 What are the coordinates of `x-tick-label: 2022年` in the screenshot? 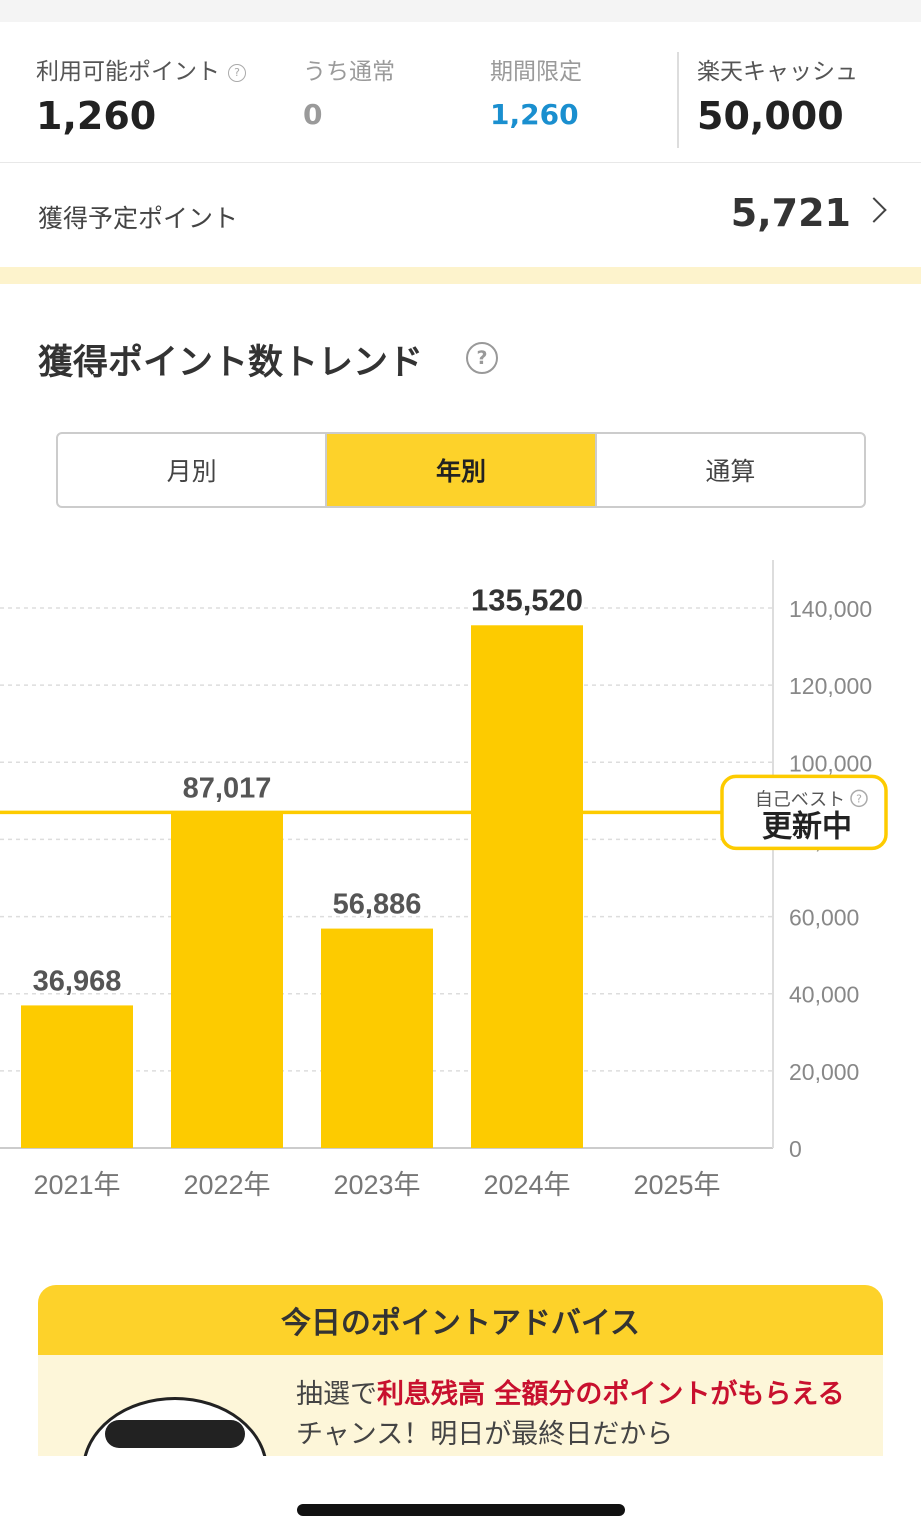 It's located at (226, 1185).